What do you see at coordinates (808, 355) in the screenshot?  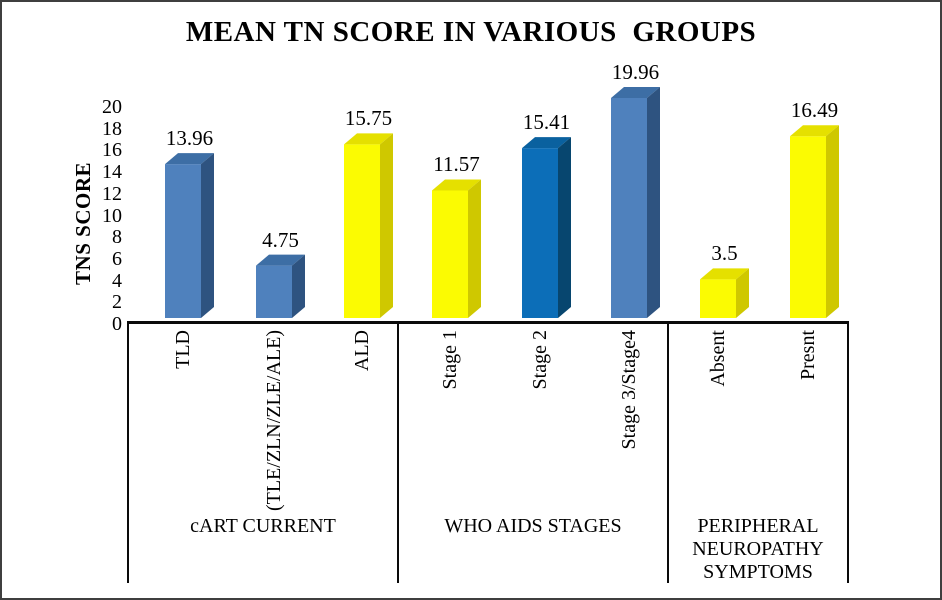 I see `category-label: Presnt` at bounding box center [808, 355].